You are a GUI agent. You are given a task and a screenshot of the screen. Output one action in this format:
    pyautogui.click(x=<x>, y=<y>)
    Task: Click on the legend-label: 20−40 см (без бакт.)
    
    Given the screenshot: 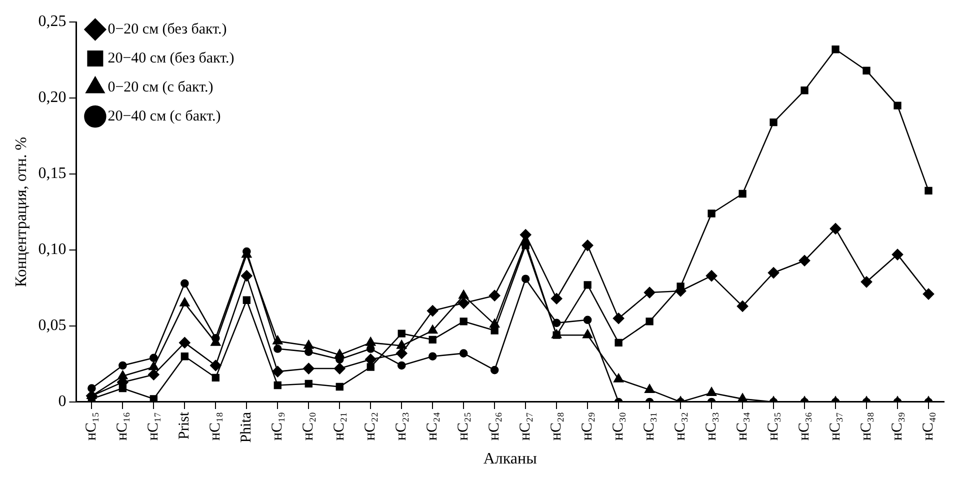 What is the action you would take?
    pyautogui.click(x=171, y=58)
    